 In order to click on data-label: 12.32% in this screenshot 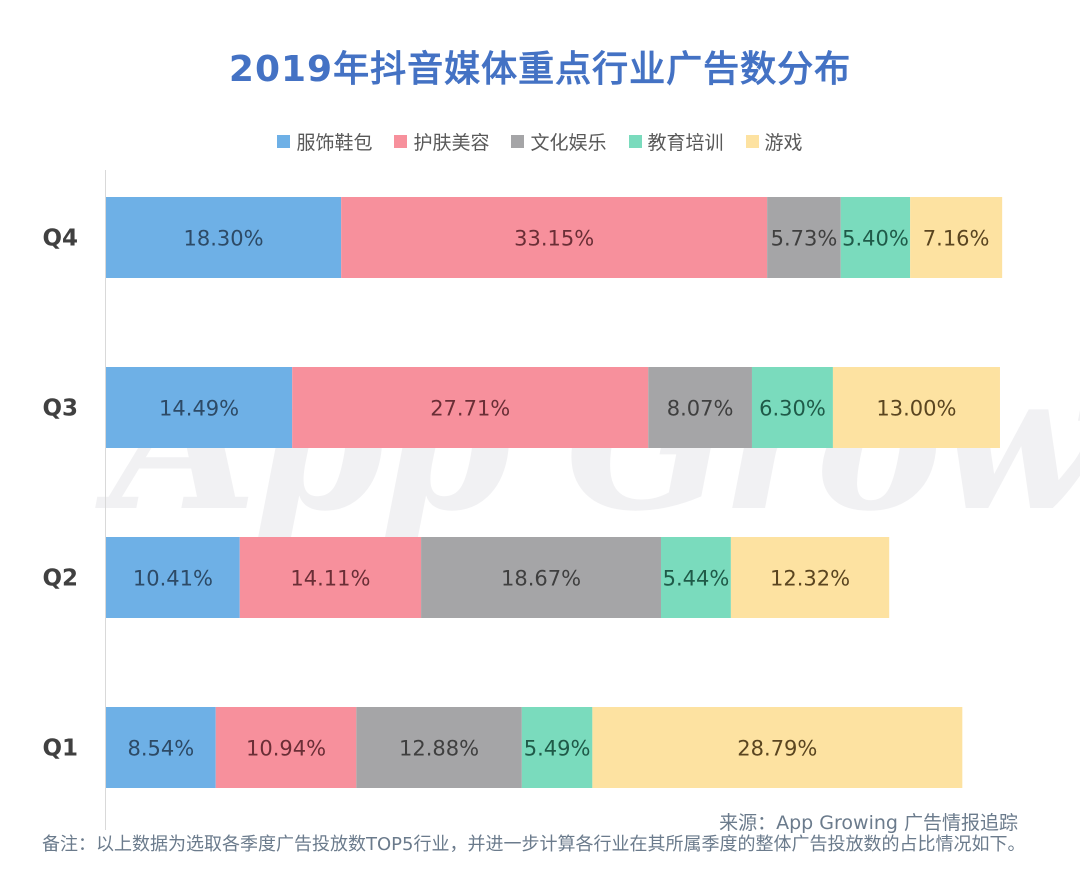, I will do `click(810, 579)`.